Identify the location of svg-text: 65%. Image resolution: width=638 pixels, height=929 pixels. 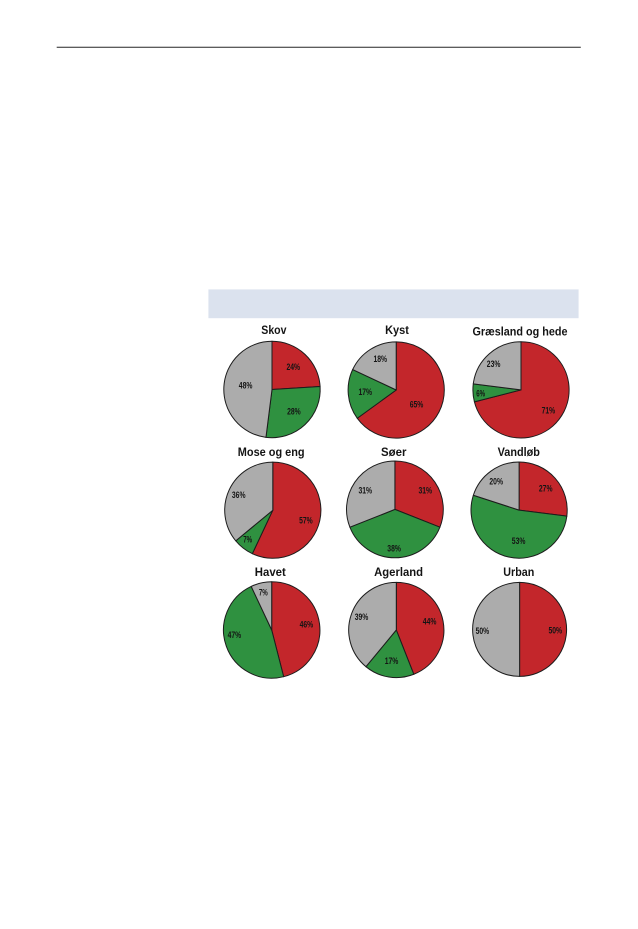
(417, 404).